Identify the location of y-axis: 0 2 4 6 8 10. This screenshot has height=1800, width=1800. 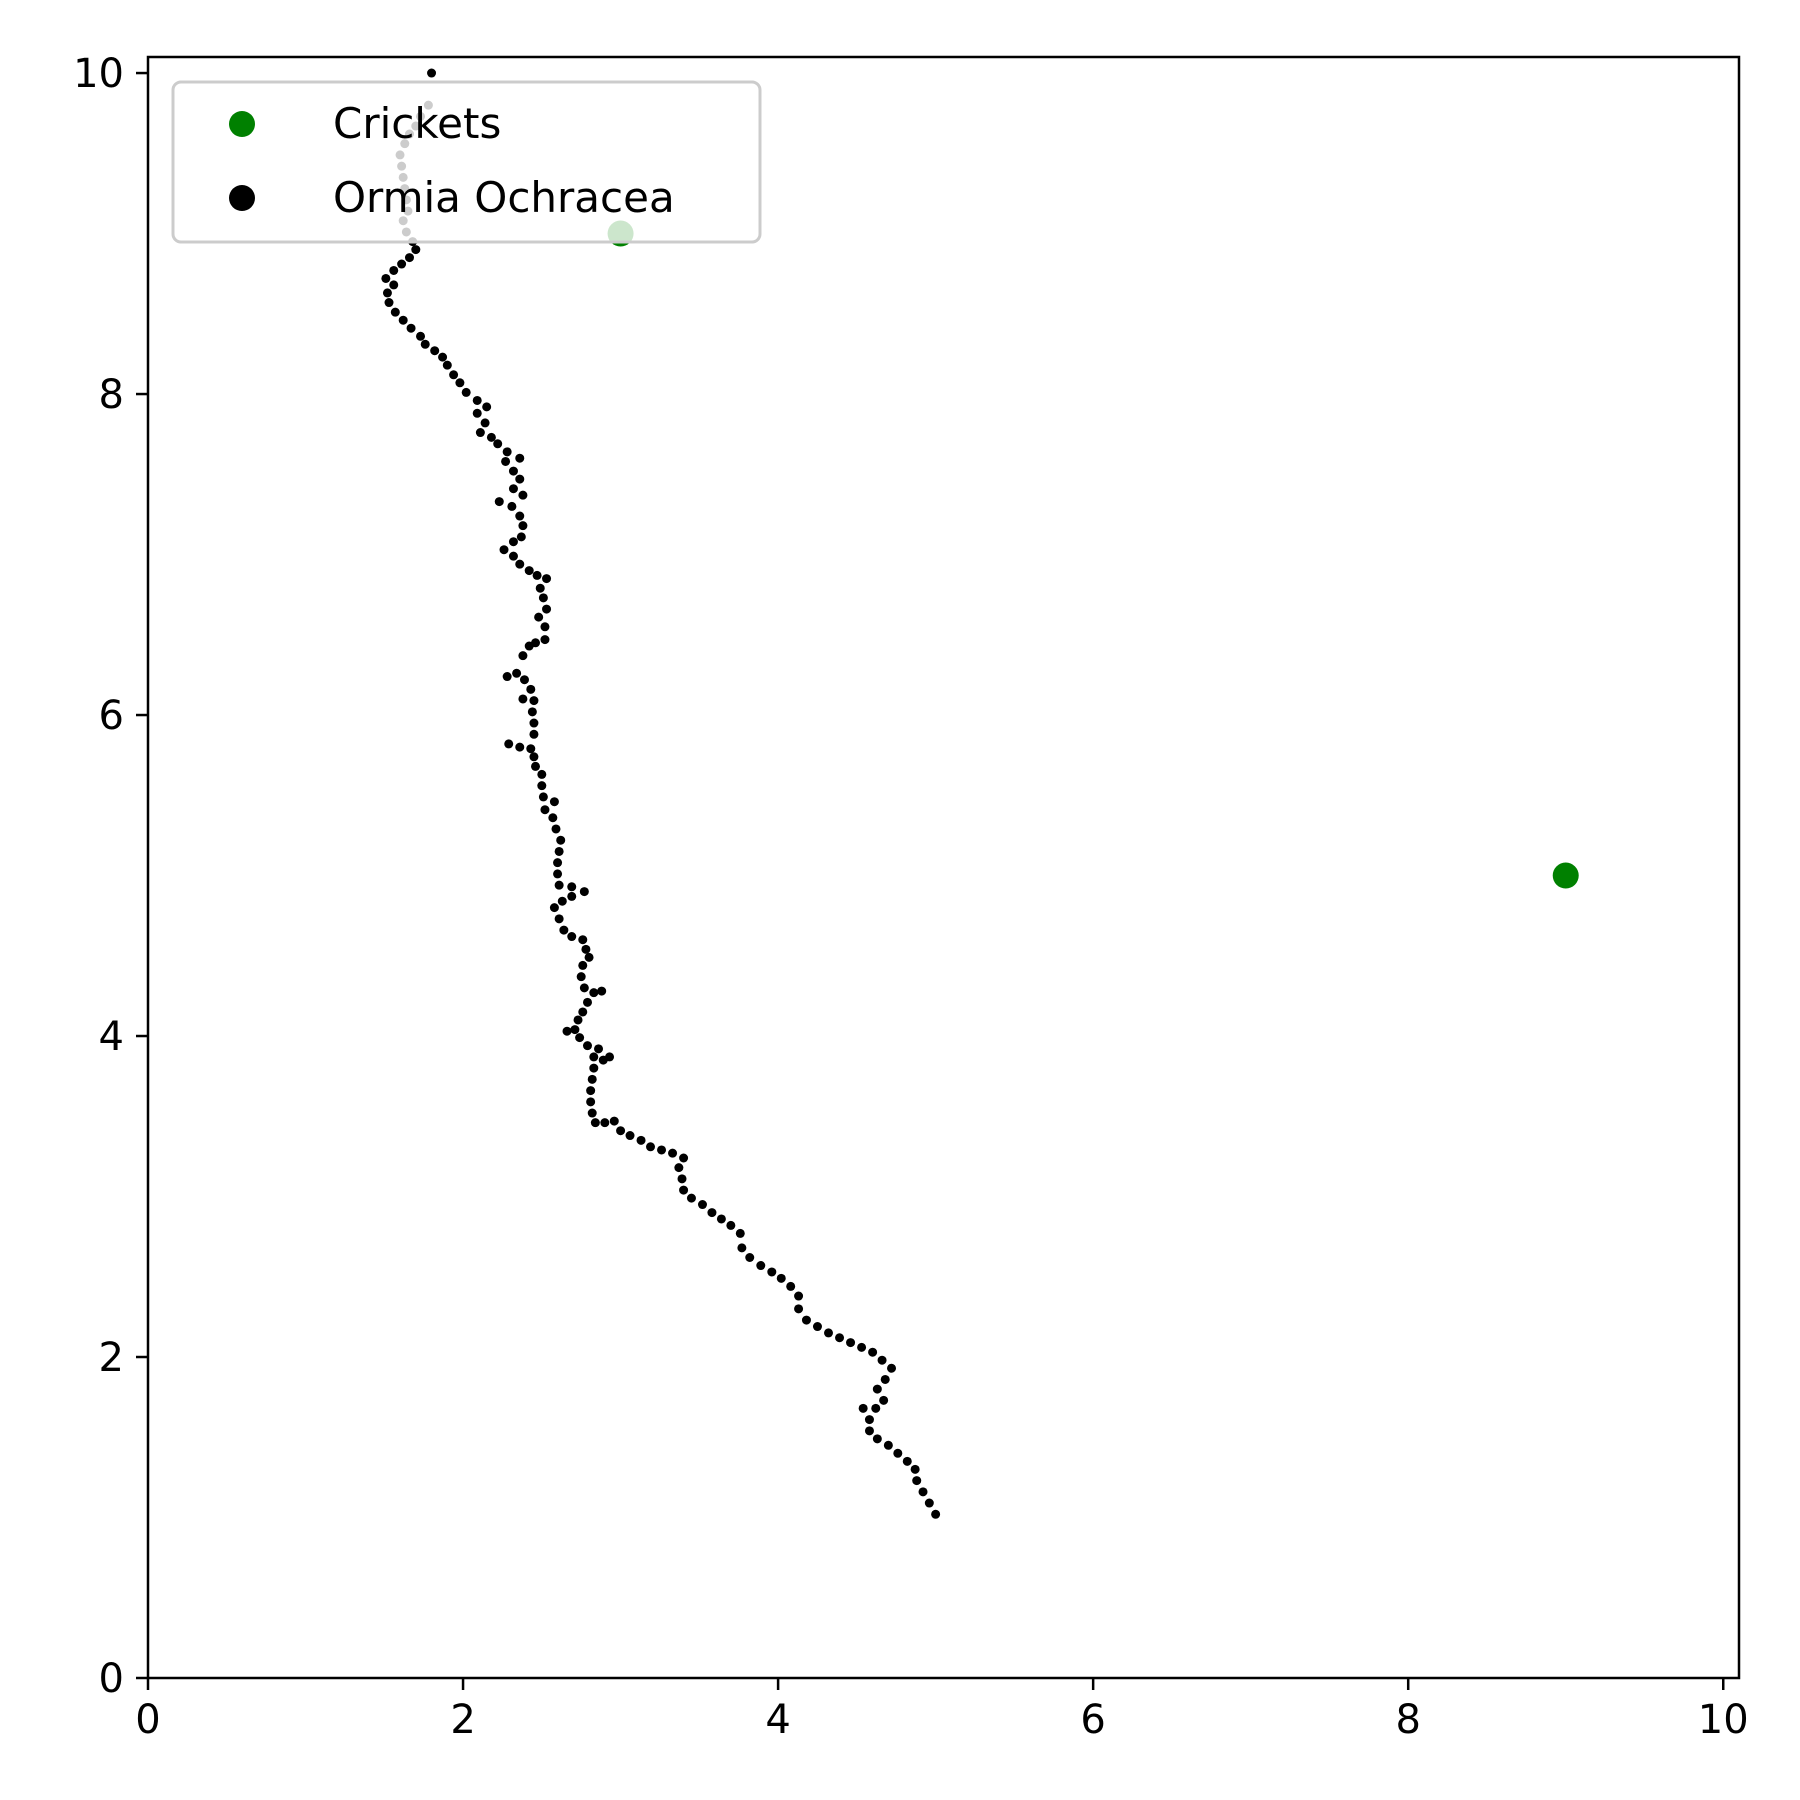
(110, 876).